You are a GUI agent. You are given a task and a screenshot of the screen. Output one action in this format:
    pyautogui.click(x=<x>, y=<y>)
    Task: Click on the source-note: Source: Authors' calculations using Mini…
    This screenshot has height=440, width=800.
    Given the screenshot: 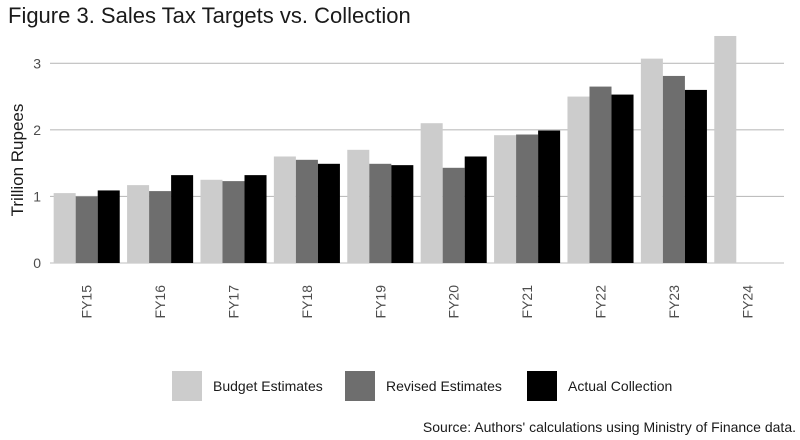 What is the action you would take?
    pyautogui.click(x=609, y=427)
    